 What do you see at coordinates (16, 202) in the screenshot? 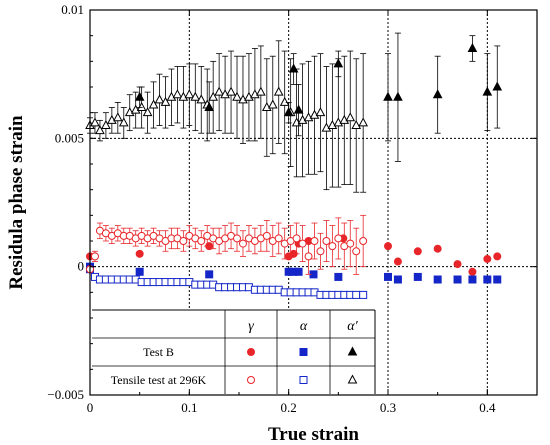
I see `y-axis-title: Residula phase strain` at bounding box center [16, 202].